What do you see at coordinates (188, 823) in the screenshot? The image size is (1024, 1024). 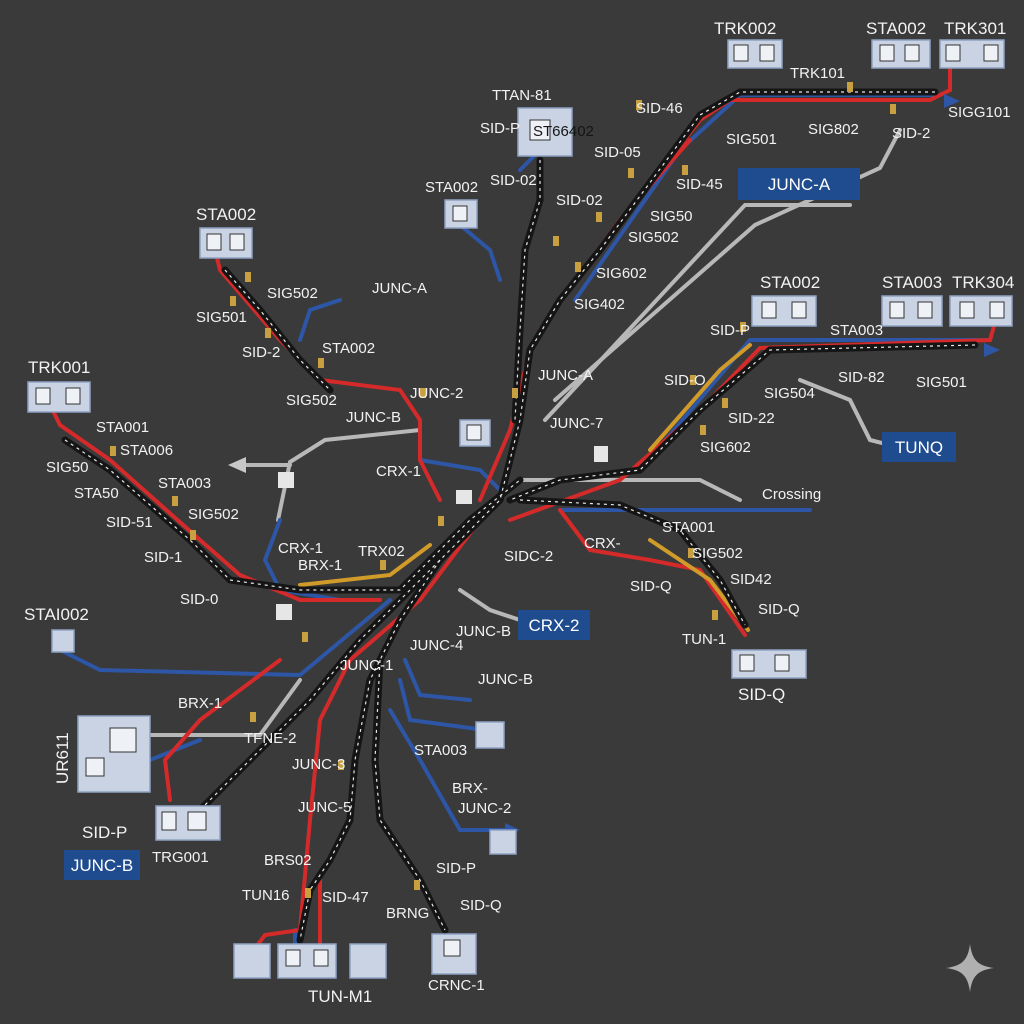 I see `station-box-trg001` at bounding box center [188, 823].